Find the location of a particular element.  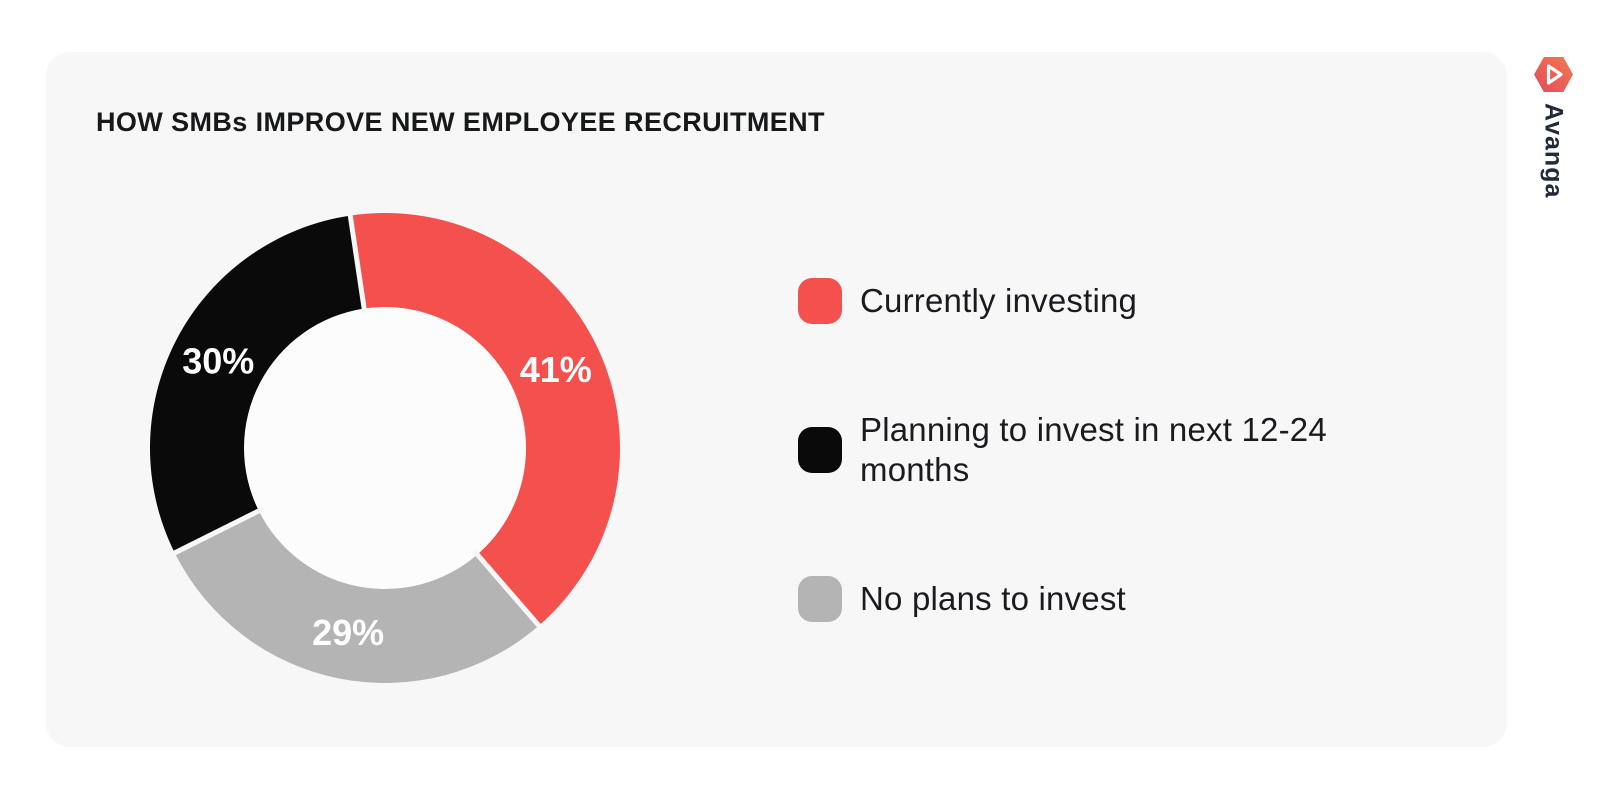

donut-segment-no-plans-to-invest is located at coordinates (356, 597).